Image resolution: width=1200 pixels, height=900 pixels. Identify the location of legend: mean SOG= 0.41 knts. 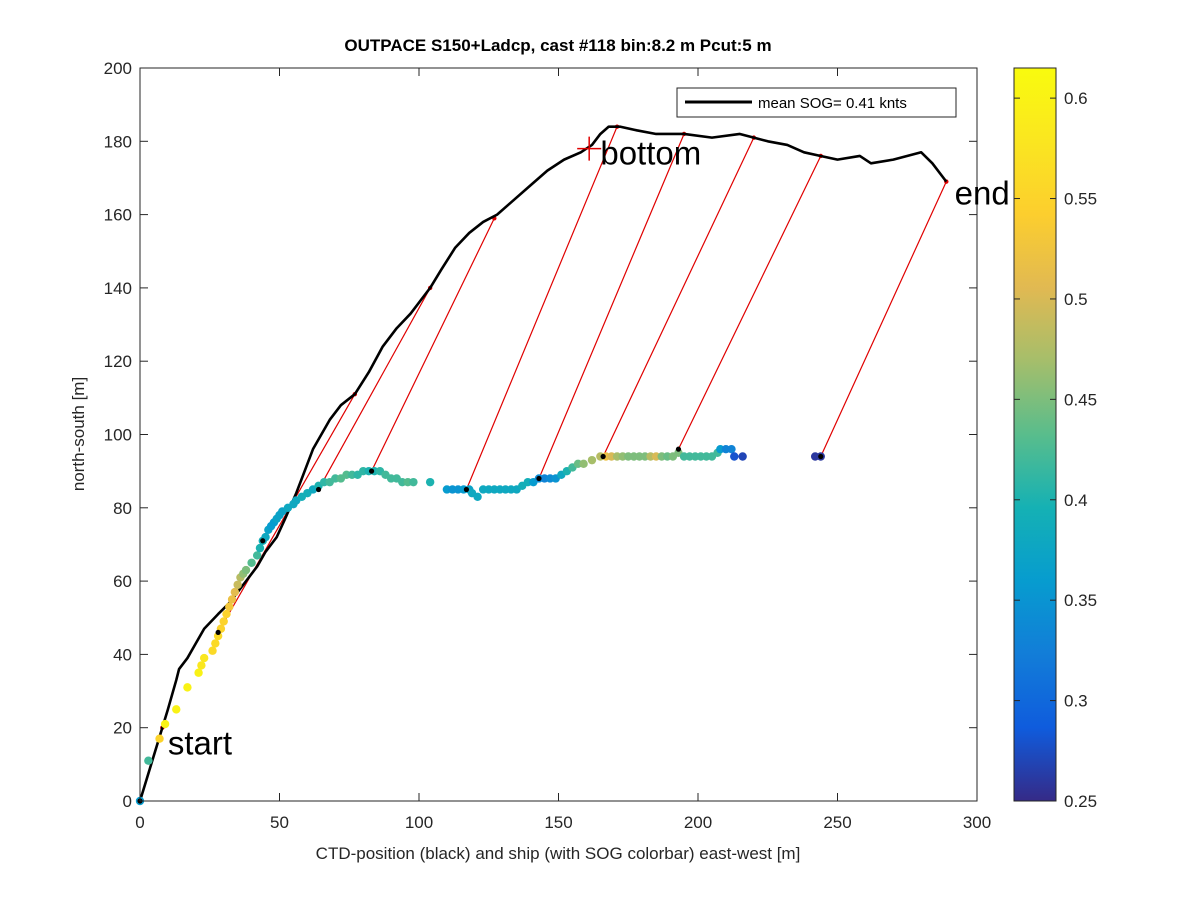
(816, 102).